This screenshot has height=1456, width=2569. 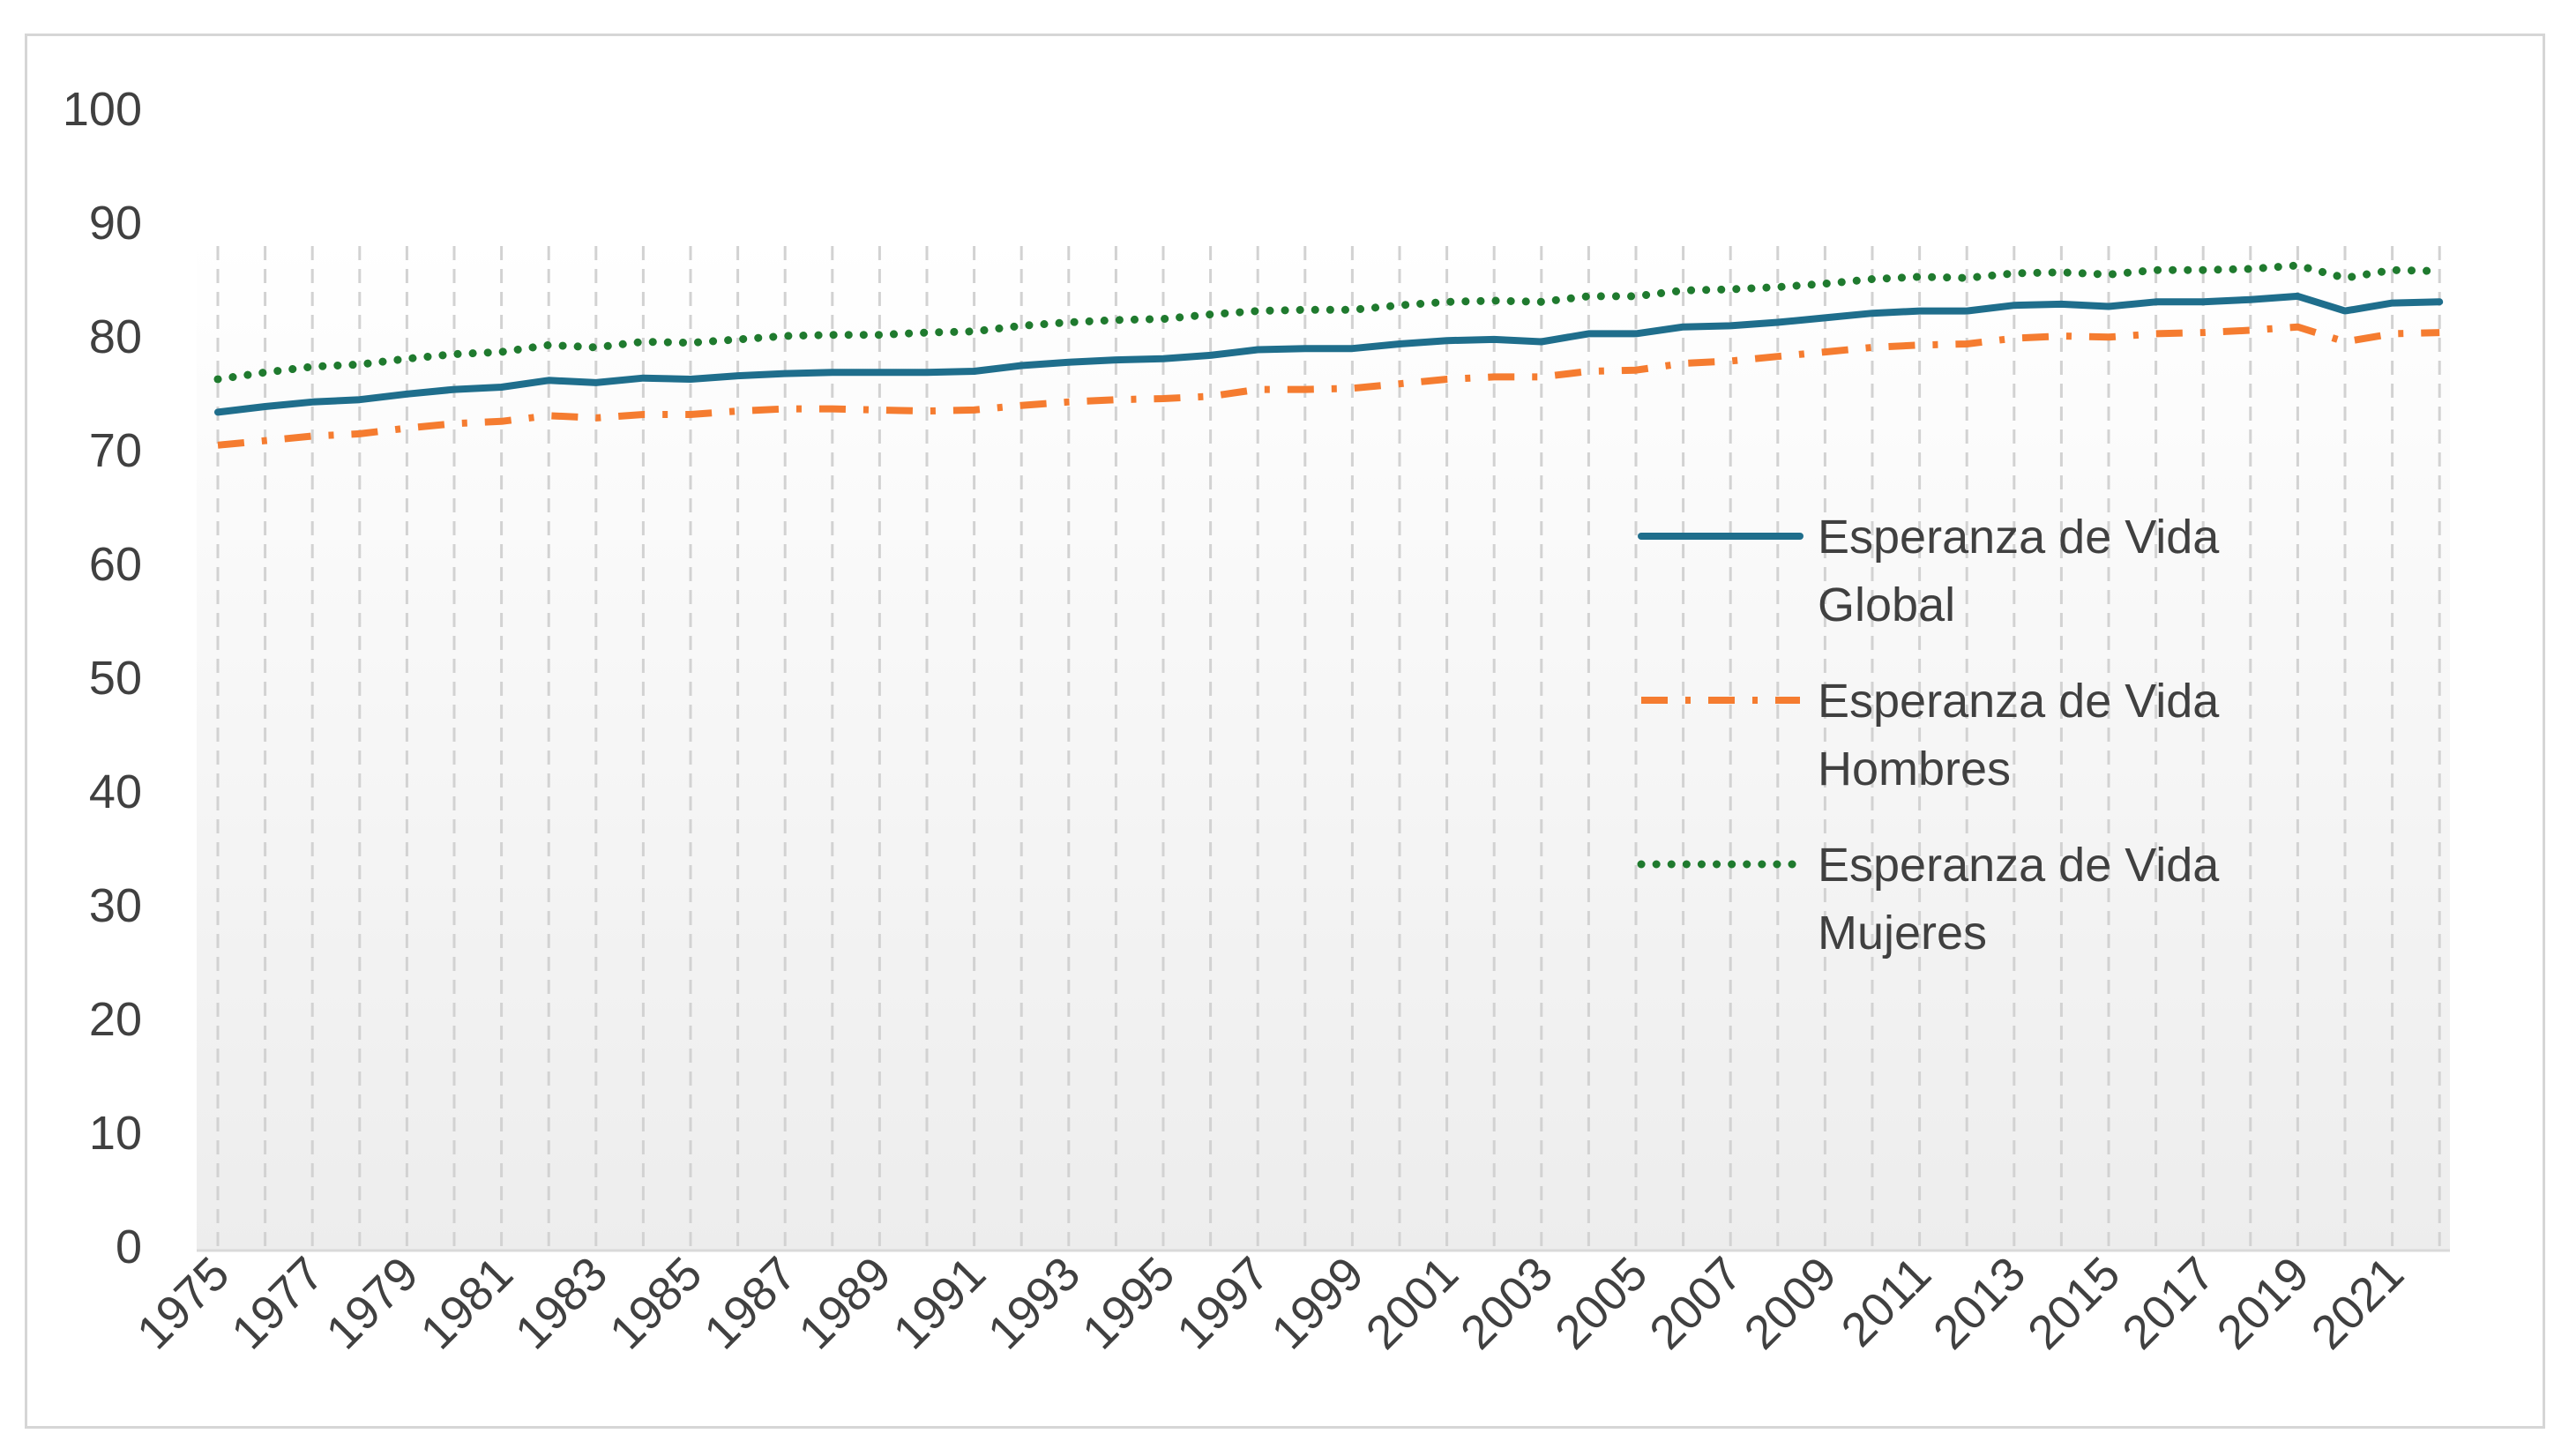 What do you see at coordinates (750, 1303) in the screenshot?
I see `x-tick-label: 1987` at bounding box center [750, 1303].